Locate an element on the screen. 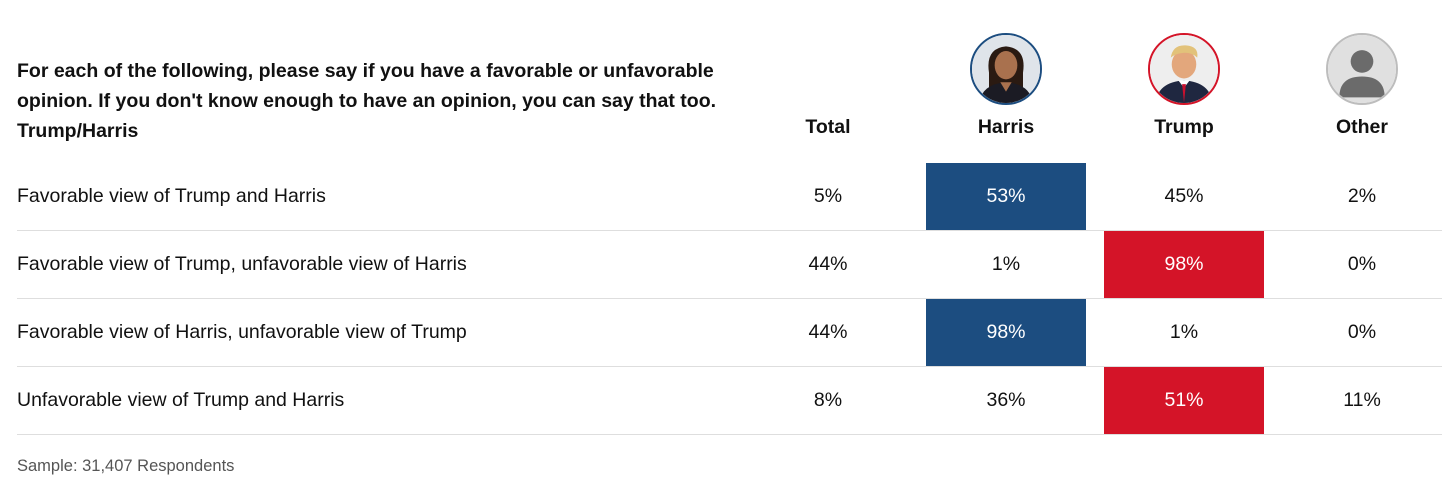 The image size is (1456, 486). cell-harris: 98% is located at coordinates (1006, 332).